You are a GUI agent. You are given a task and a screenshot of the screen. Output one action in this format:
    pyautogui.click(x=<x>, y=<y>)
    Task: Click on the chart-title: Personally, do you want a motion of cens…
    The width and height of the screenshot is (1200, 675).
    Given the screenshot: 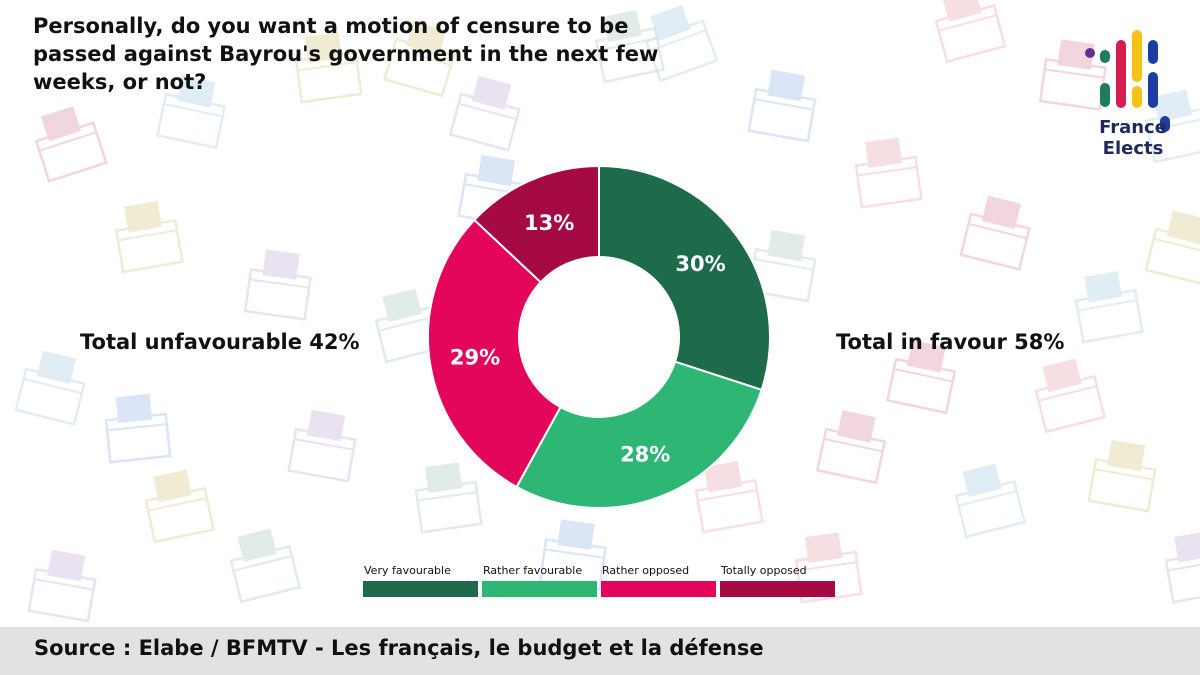 What is the action you would take?
    pyautogui.click(x=346, y=54)
    